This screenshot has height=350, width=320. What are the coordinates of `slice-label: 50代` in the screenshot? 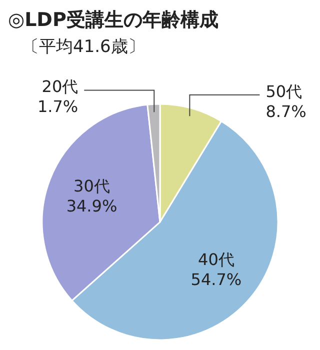 It's located at (284, 91).